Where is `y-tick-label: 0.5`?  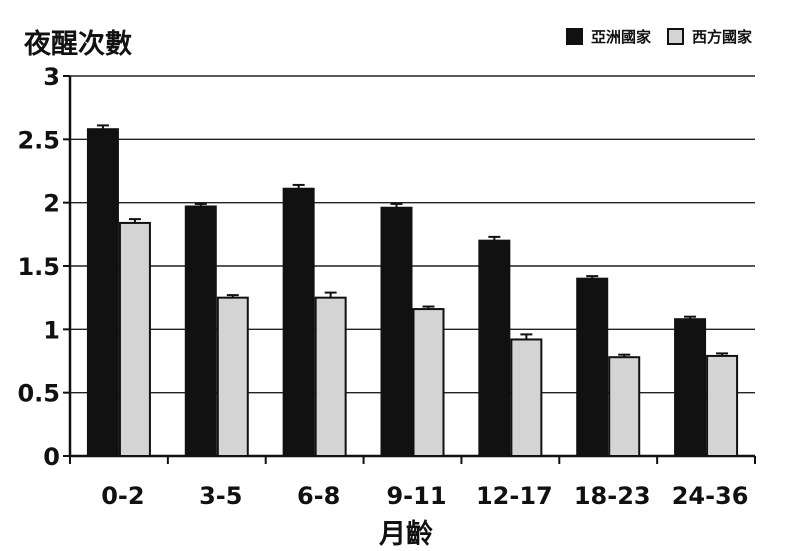
y-tick-label: 0.5 is located at coordinates (38, 394).